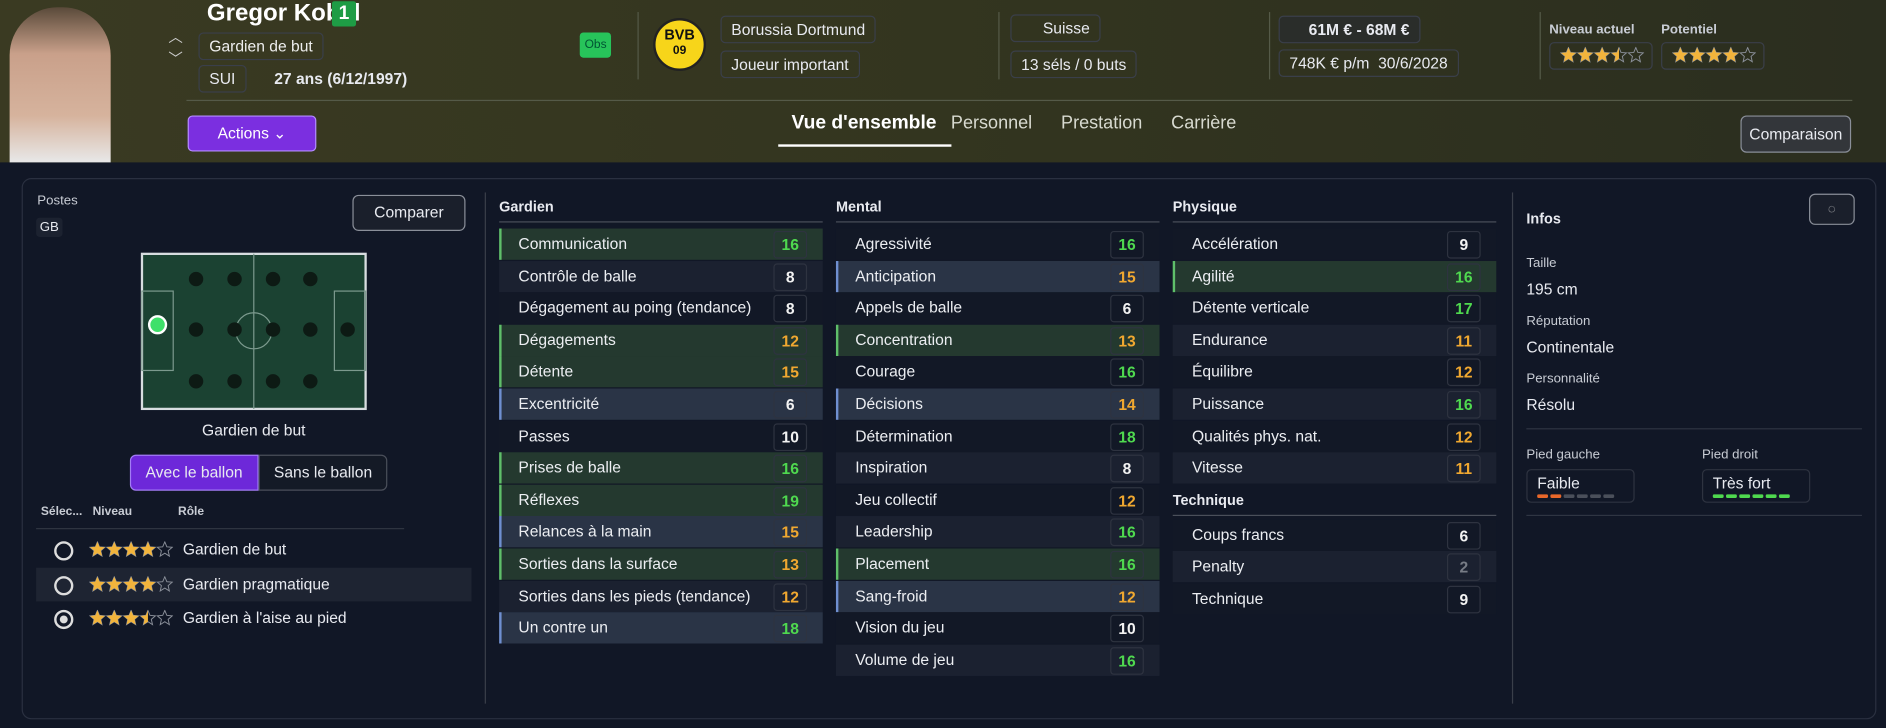 This screenshot has width=1886, height=728. Describe the element at coordinates (1741, 482) in the screenshot. I see `foot-value: Très fort` at that location.